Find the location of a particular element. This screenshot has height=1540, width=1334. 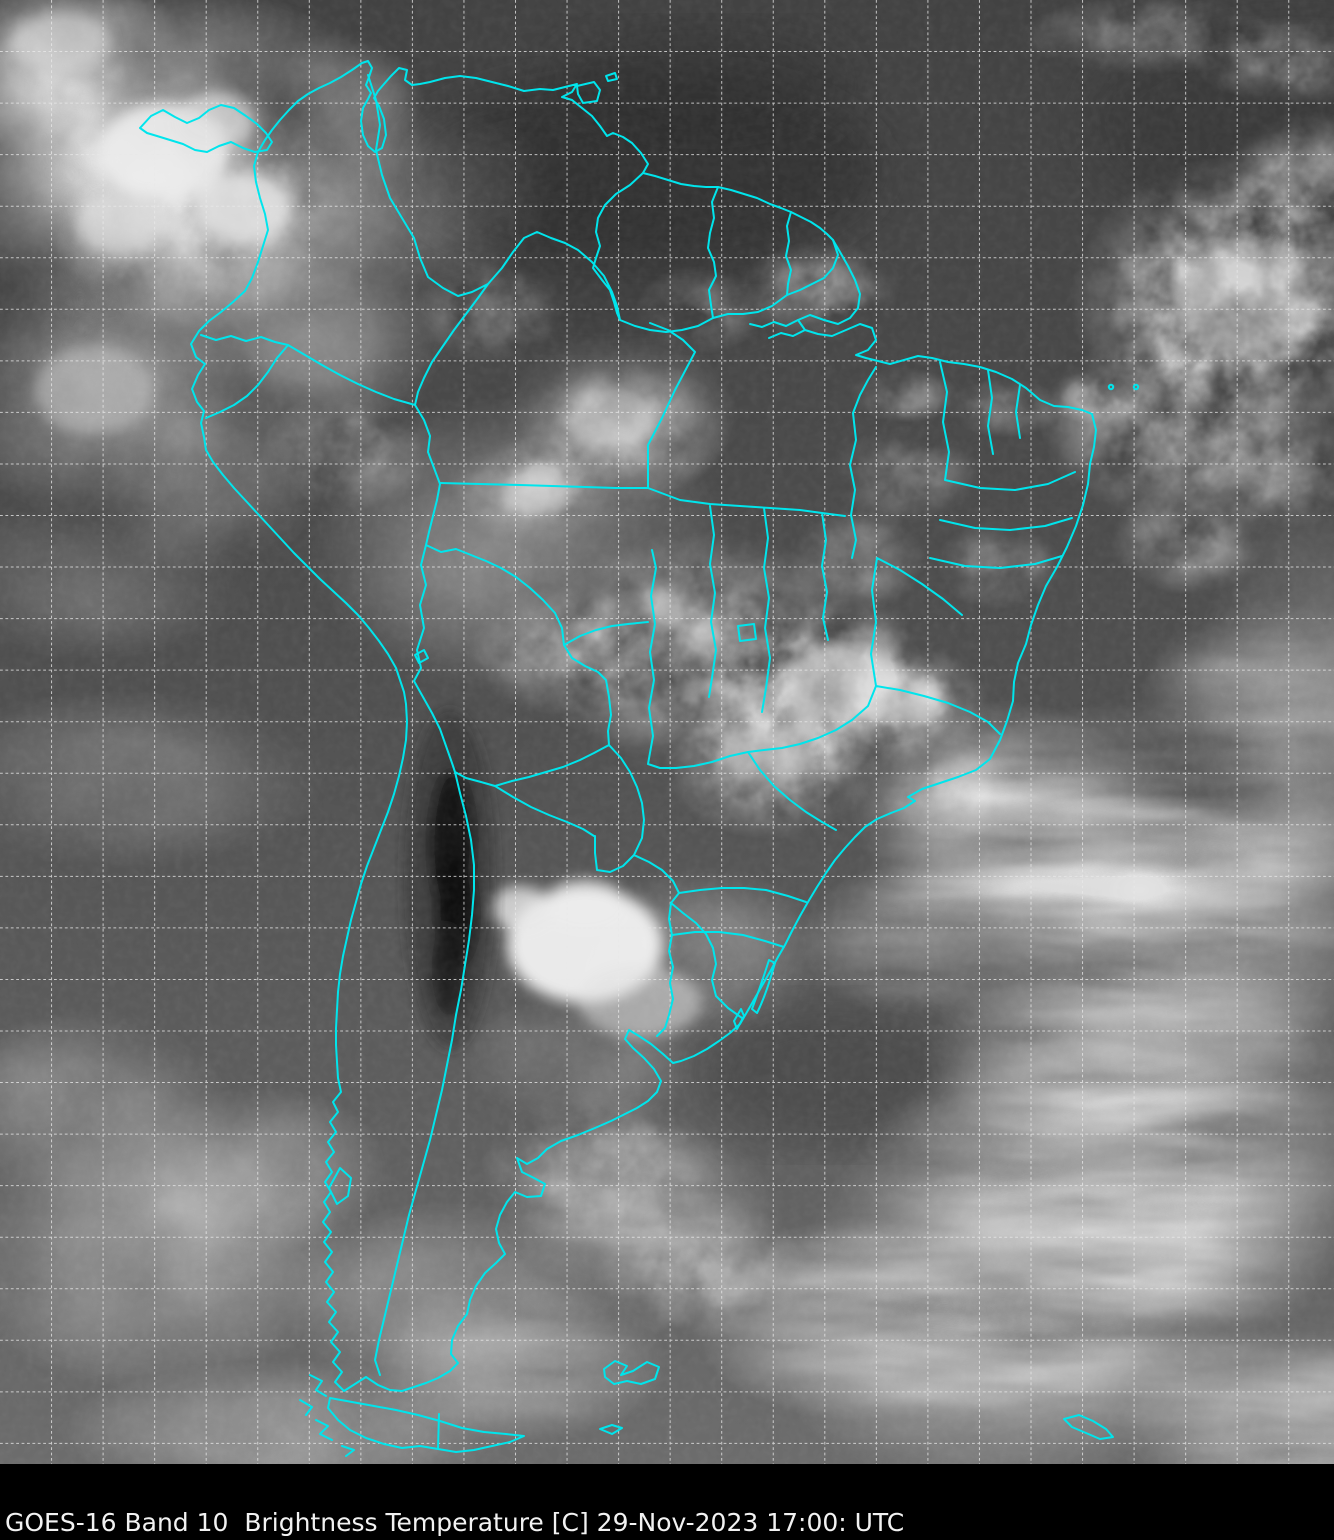

panama-outline is located at coordinates (206, 128).